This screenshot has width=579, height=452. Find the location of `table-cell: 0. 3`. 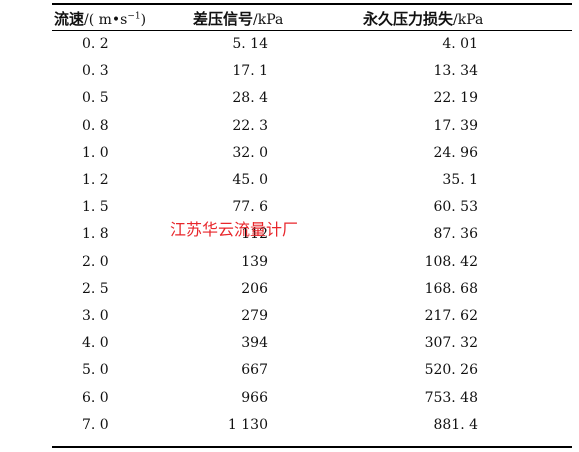

table-cell: 0. 3 is located at coordinates (95, 71).